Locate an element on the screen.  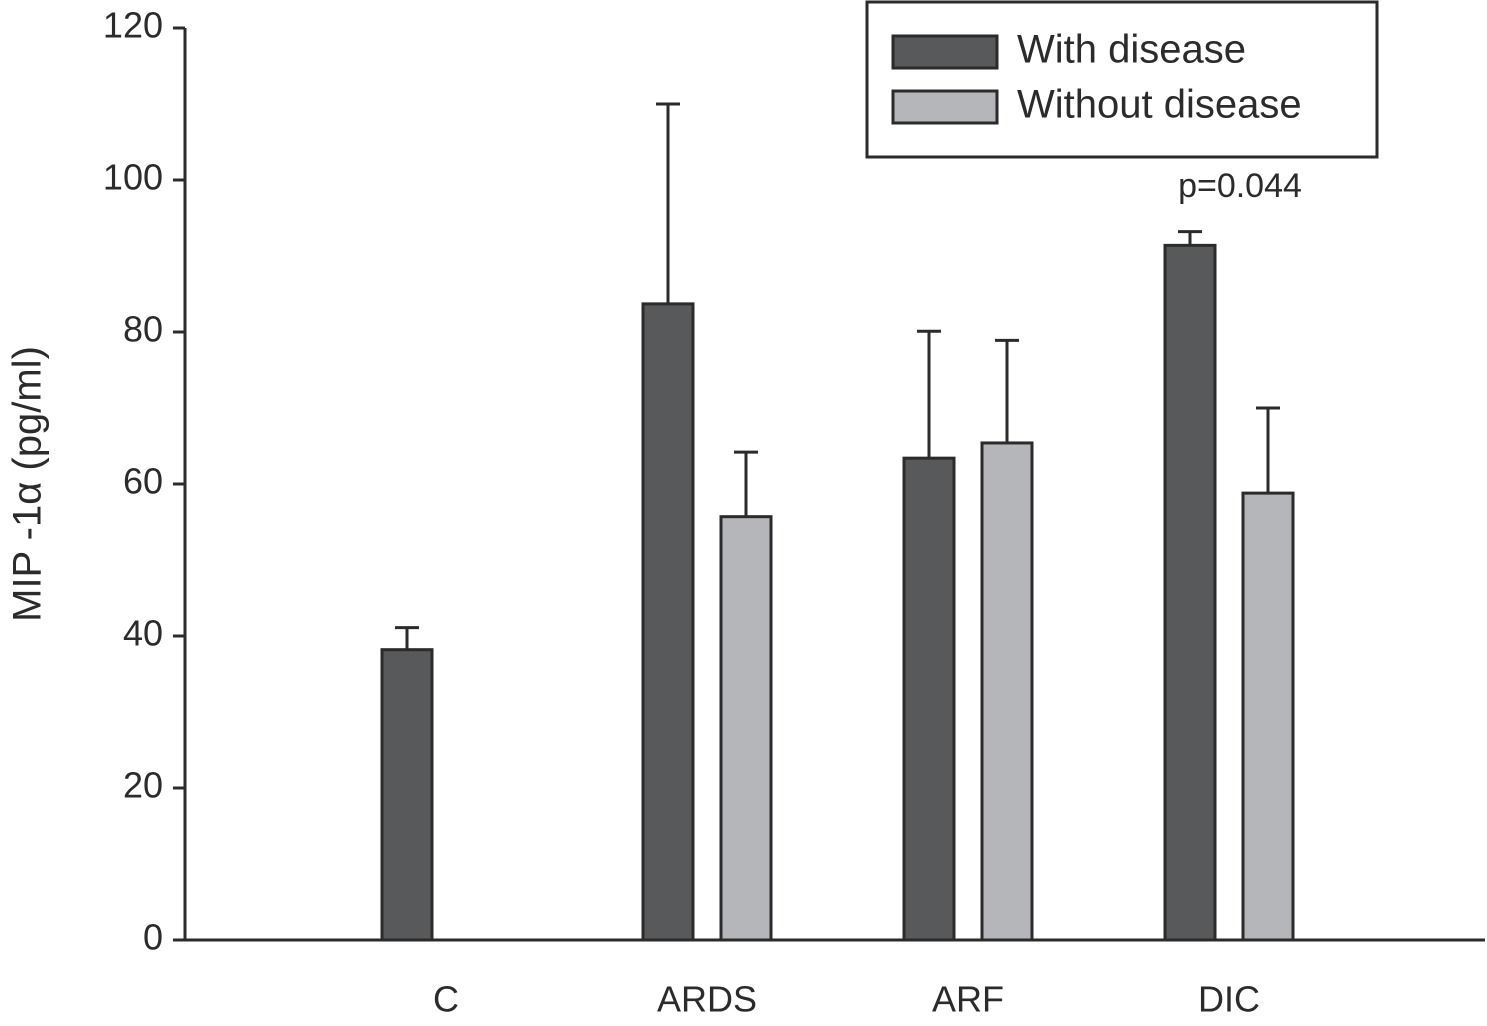
y-tick-label: 120 is located at coordinates (133, 25).